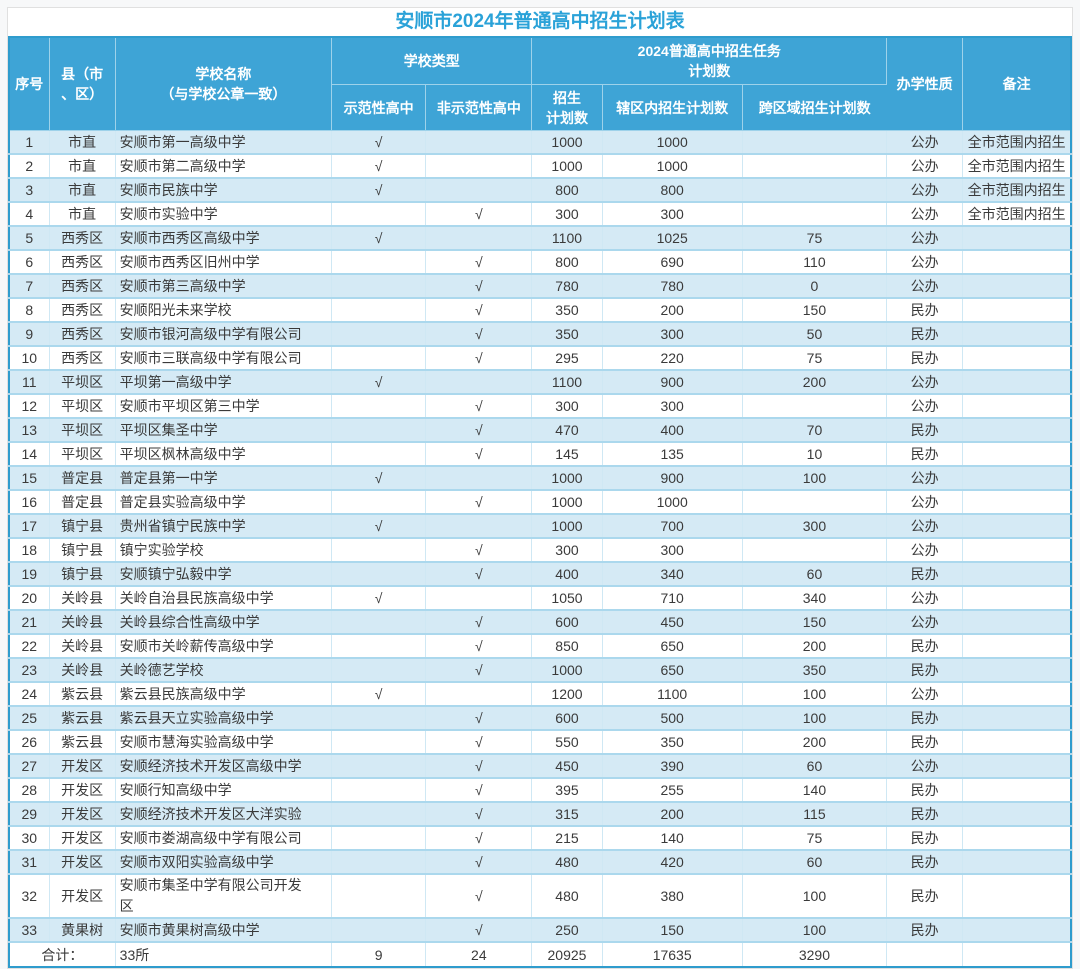 This screenshot has height=969, width=1080. Describe the element at coordinates (672, 382) in the screenshot. I see `cell-in-district: 900` at that location.